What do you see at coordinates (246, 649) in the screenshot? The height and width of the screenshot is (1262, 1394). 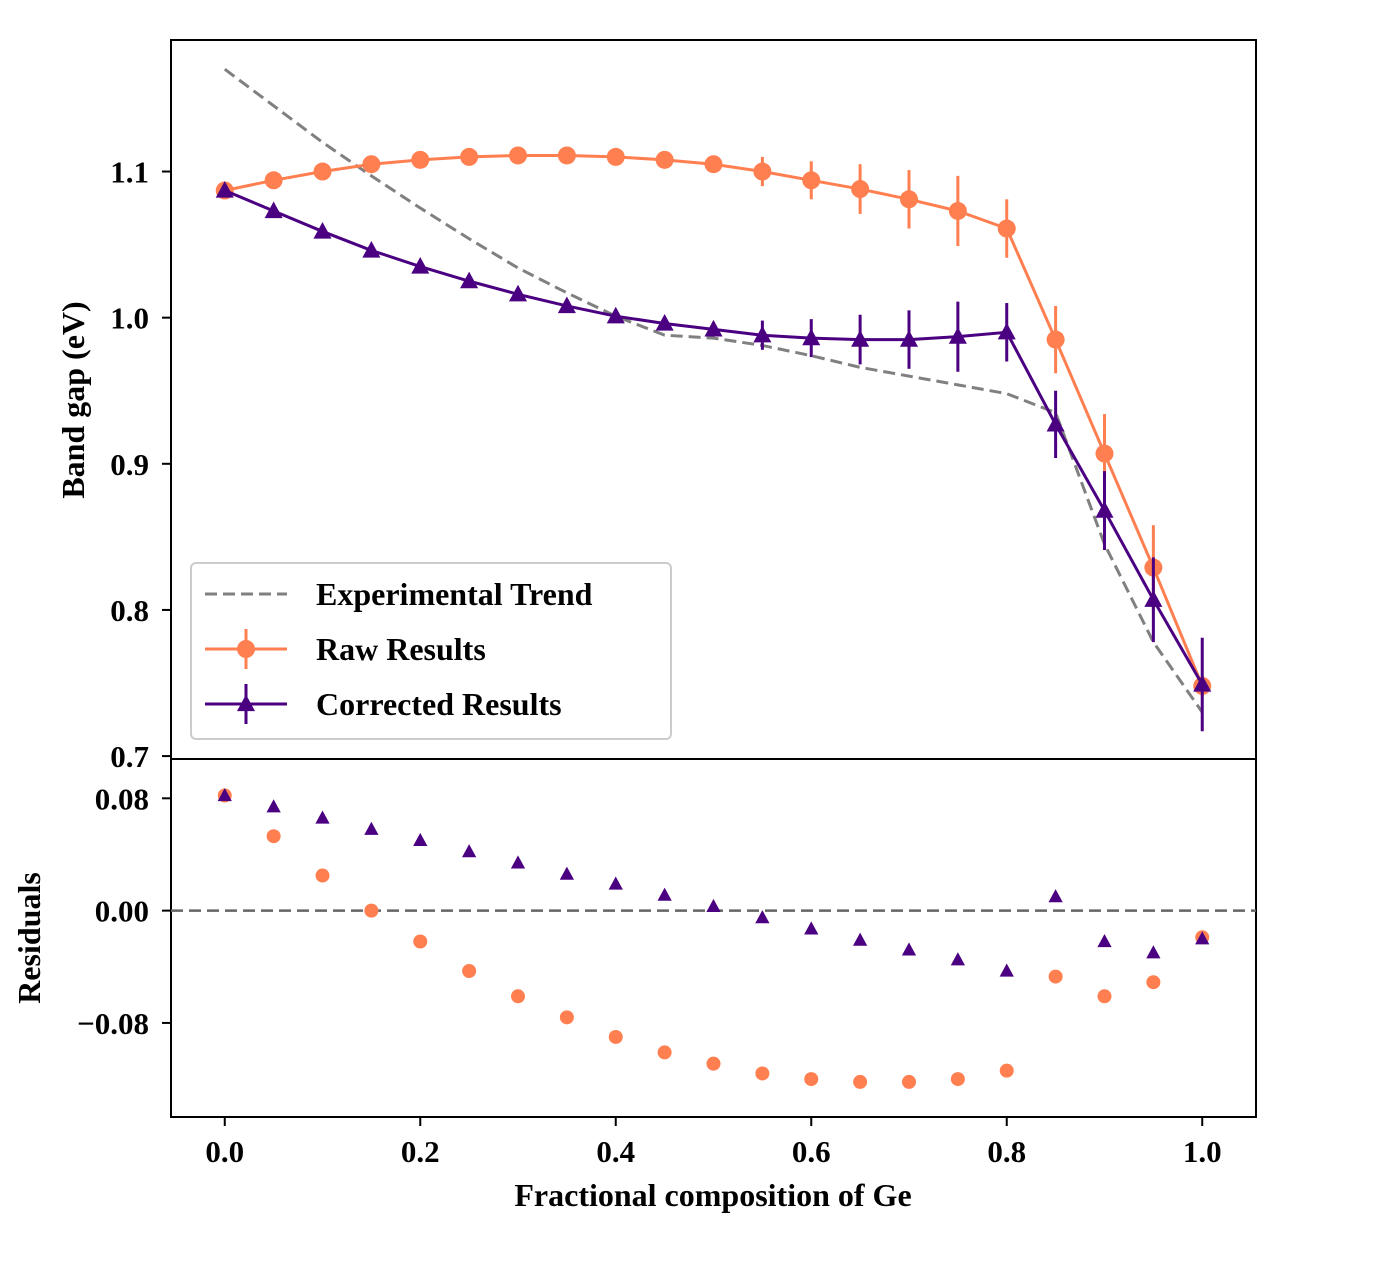 I see `legend-circle-marker` at bounding box center [246, 649].